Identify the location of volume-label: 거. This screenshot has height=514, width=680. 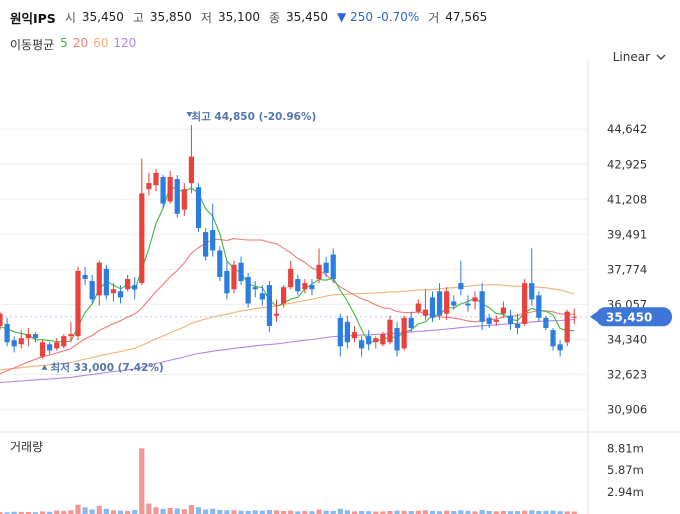
(434, 17).